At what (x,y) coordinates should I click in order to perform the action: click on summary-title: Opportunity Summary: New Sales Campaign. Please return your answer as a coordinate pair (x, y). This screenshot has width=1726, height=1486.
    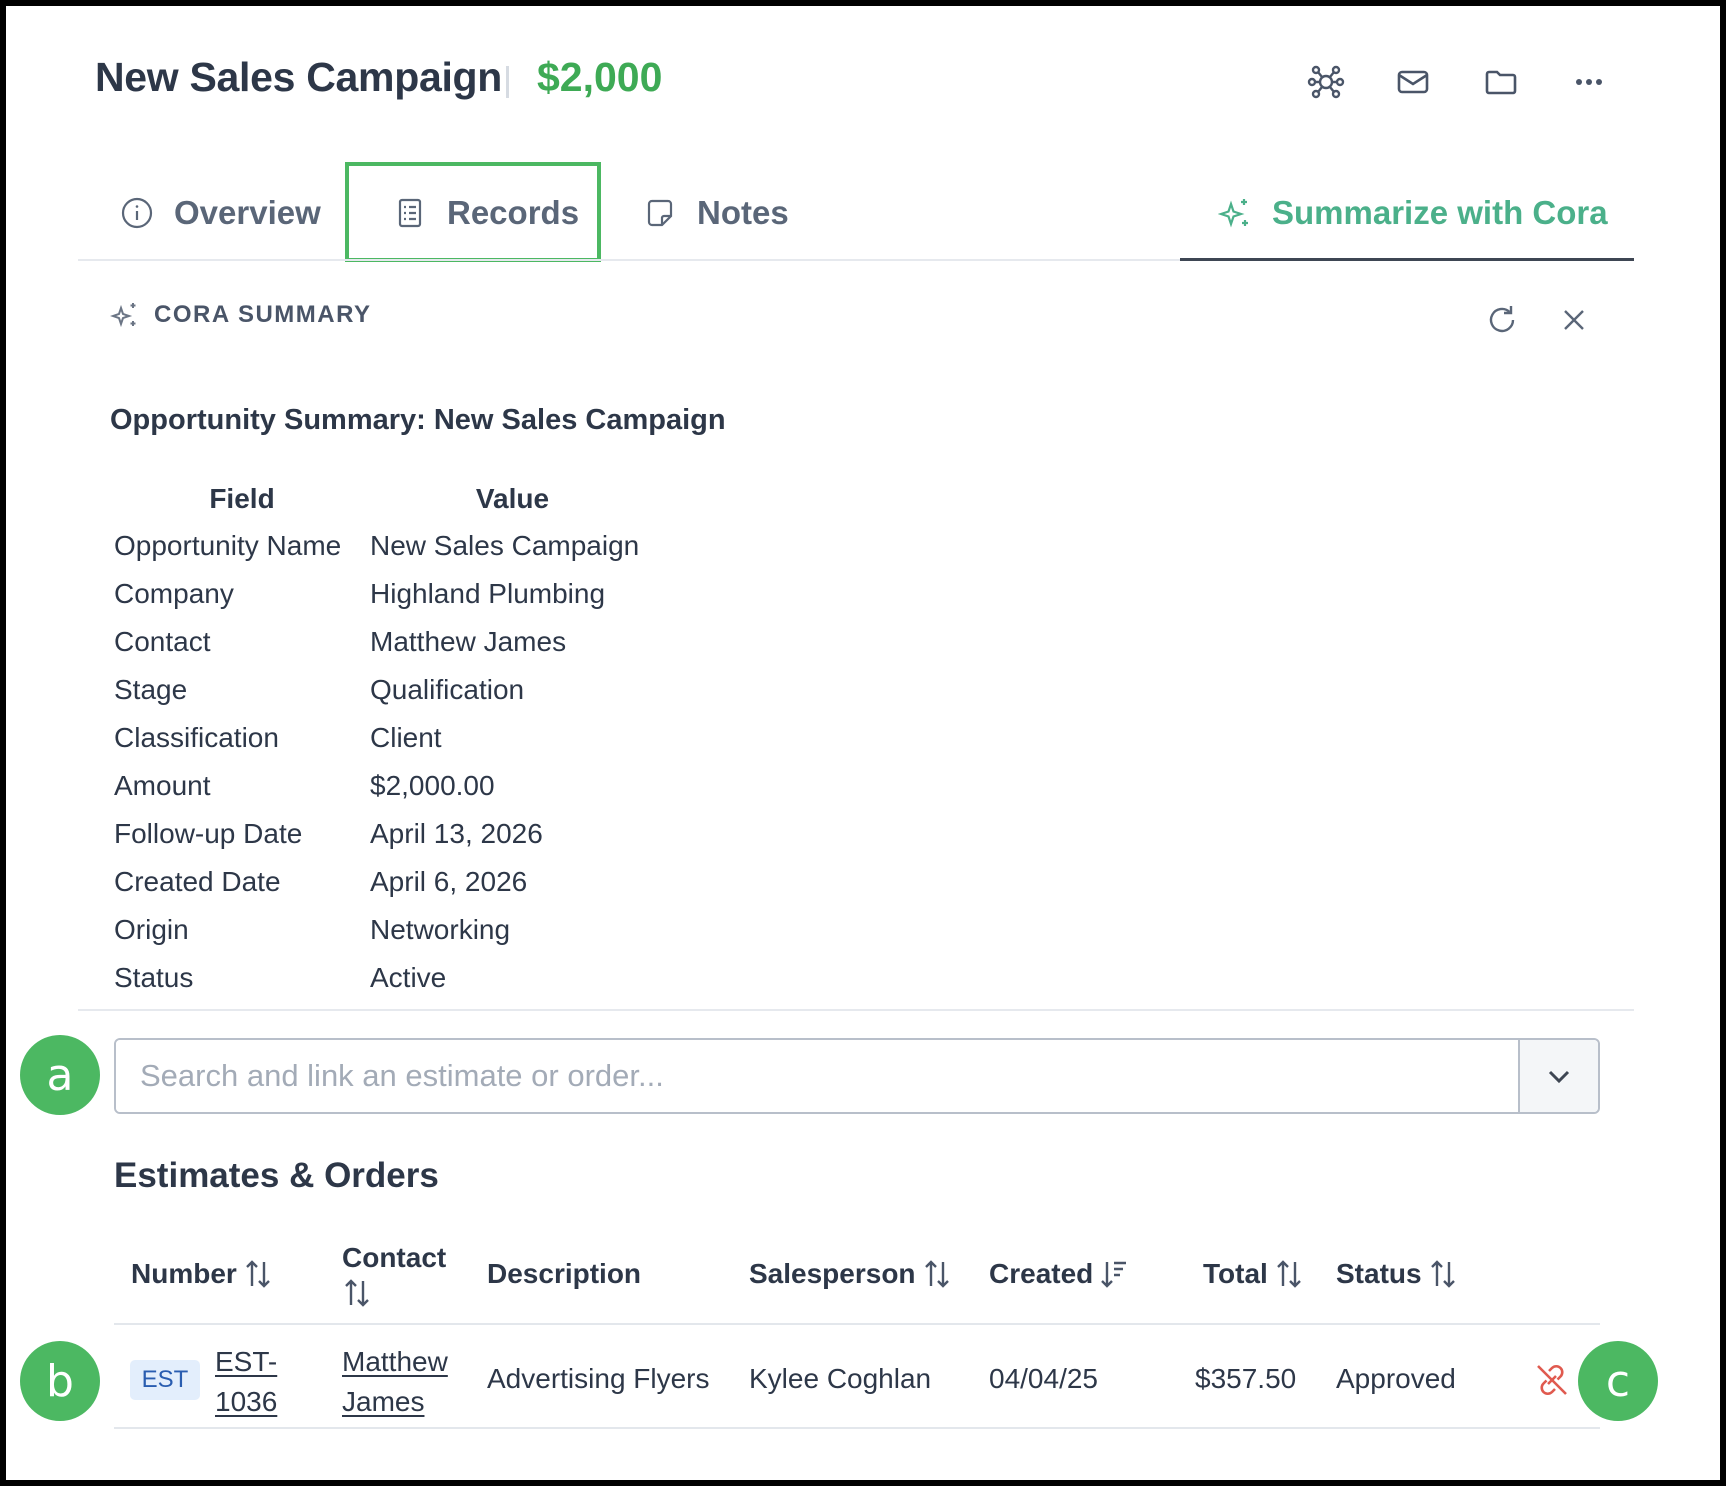
    Looking at the image, I should click on (418, 420).